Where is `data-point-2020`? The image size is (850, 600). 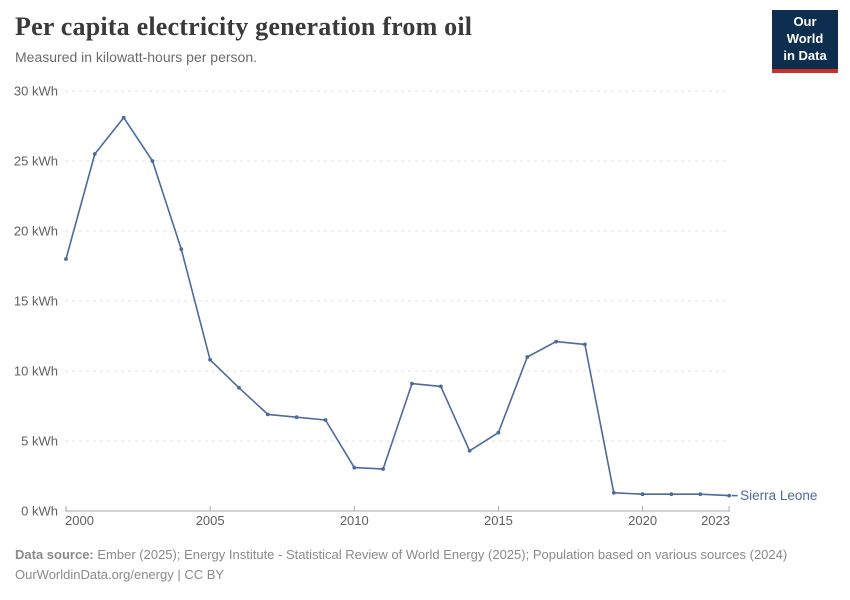
data-point-2020 is located at coordinates (642, 494).